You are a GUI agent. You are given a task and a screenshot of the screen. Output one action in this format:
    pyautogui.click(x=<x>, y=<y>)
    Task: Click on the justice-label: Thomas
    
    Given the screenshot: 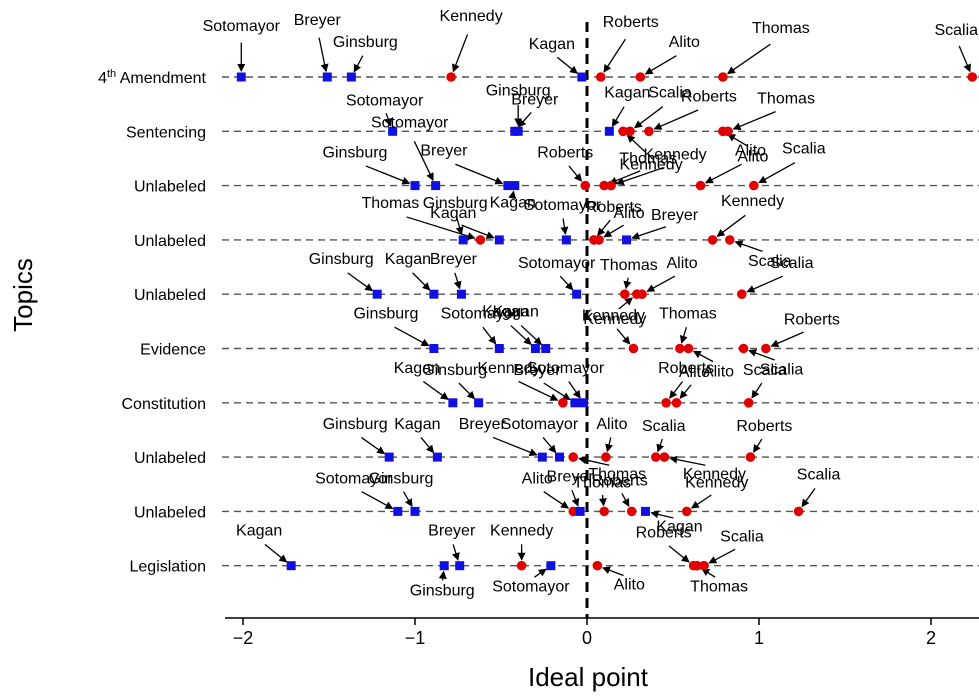 What is the action you would take?
    pyautogui.click(x=602, y=482)
    